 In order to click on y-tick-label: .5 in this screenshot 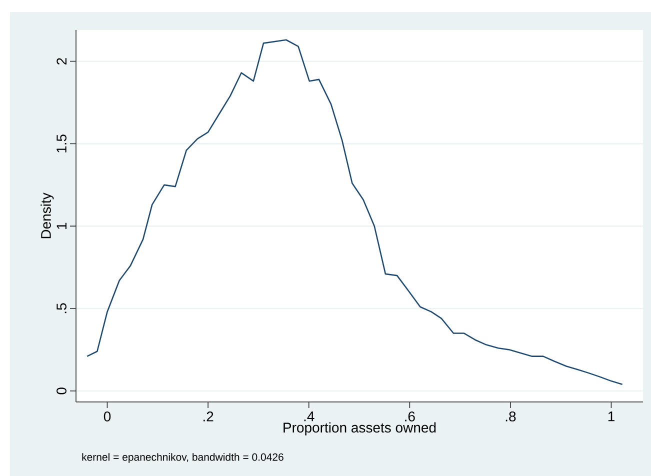, I will do `click(61, 308)`.